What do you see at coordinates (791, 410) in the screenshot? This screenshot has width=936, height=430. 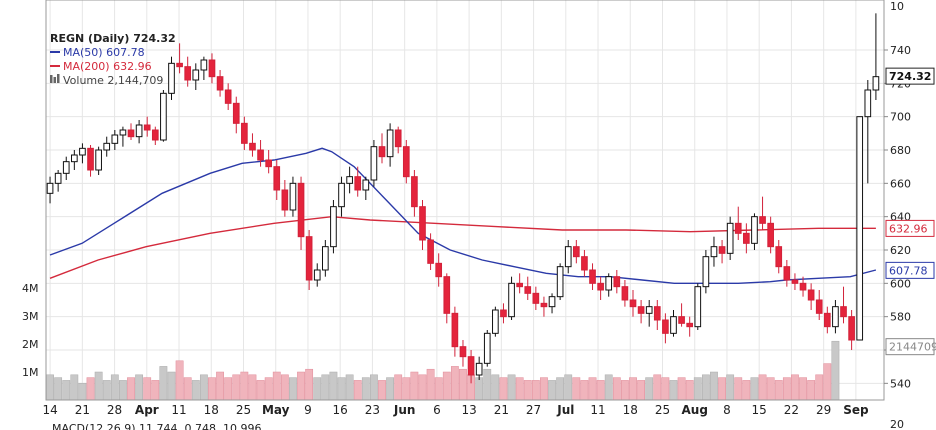 I see `date-label: 22` at bounding box center [791, 410].